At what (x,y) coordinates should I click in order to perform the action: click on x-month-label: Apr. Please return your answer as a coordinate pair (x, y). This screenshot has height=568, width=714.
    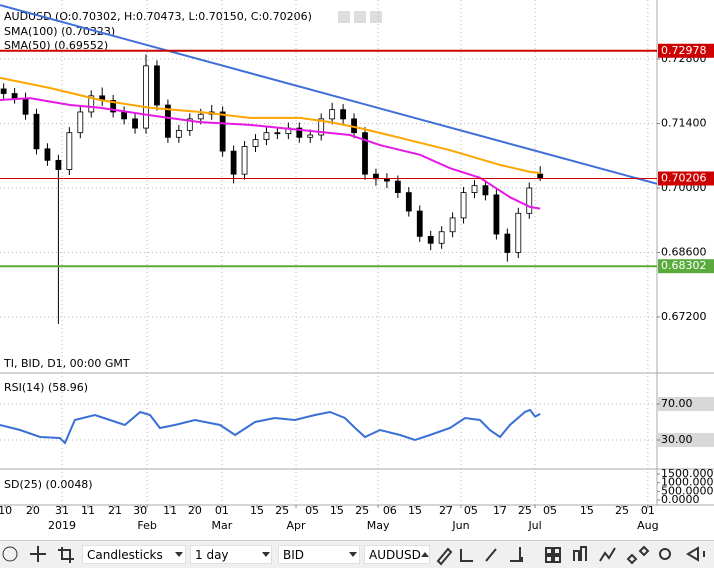
    Looking at the image, I should click on (296, 525).